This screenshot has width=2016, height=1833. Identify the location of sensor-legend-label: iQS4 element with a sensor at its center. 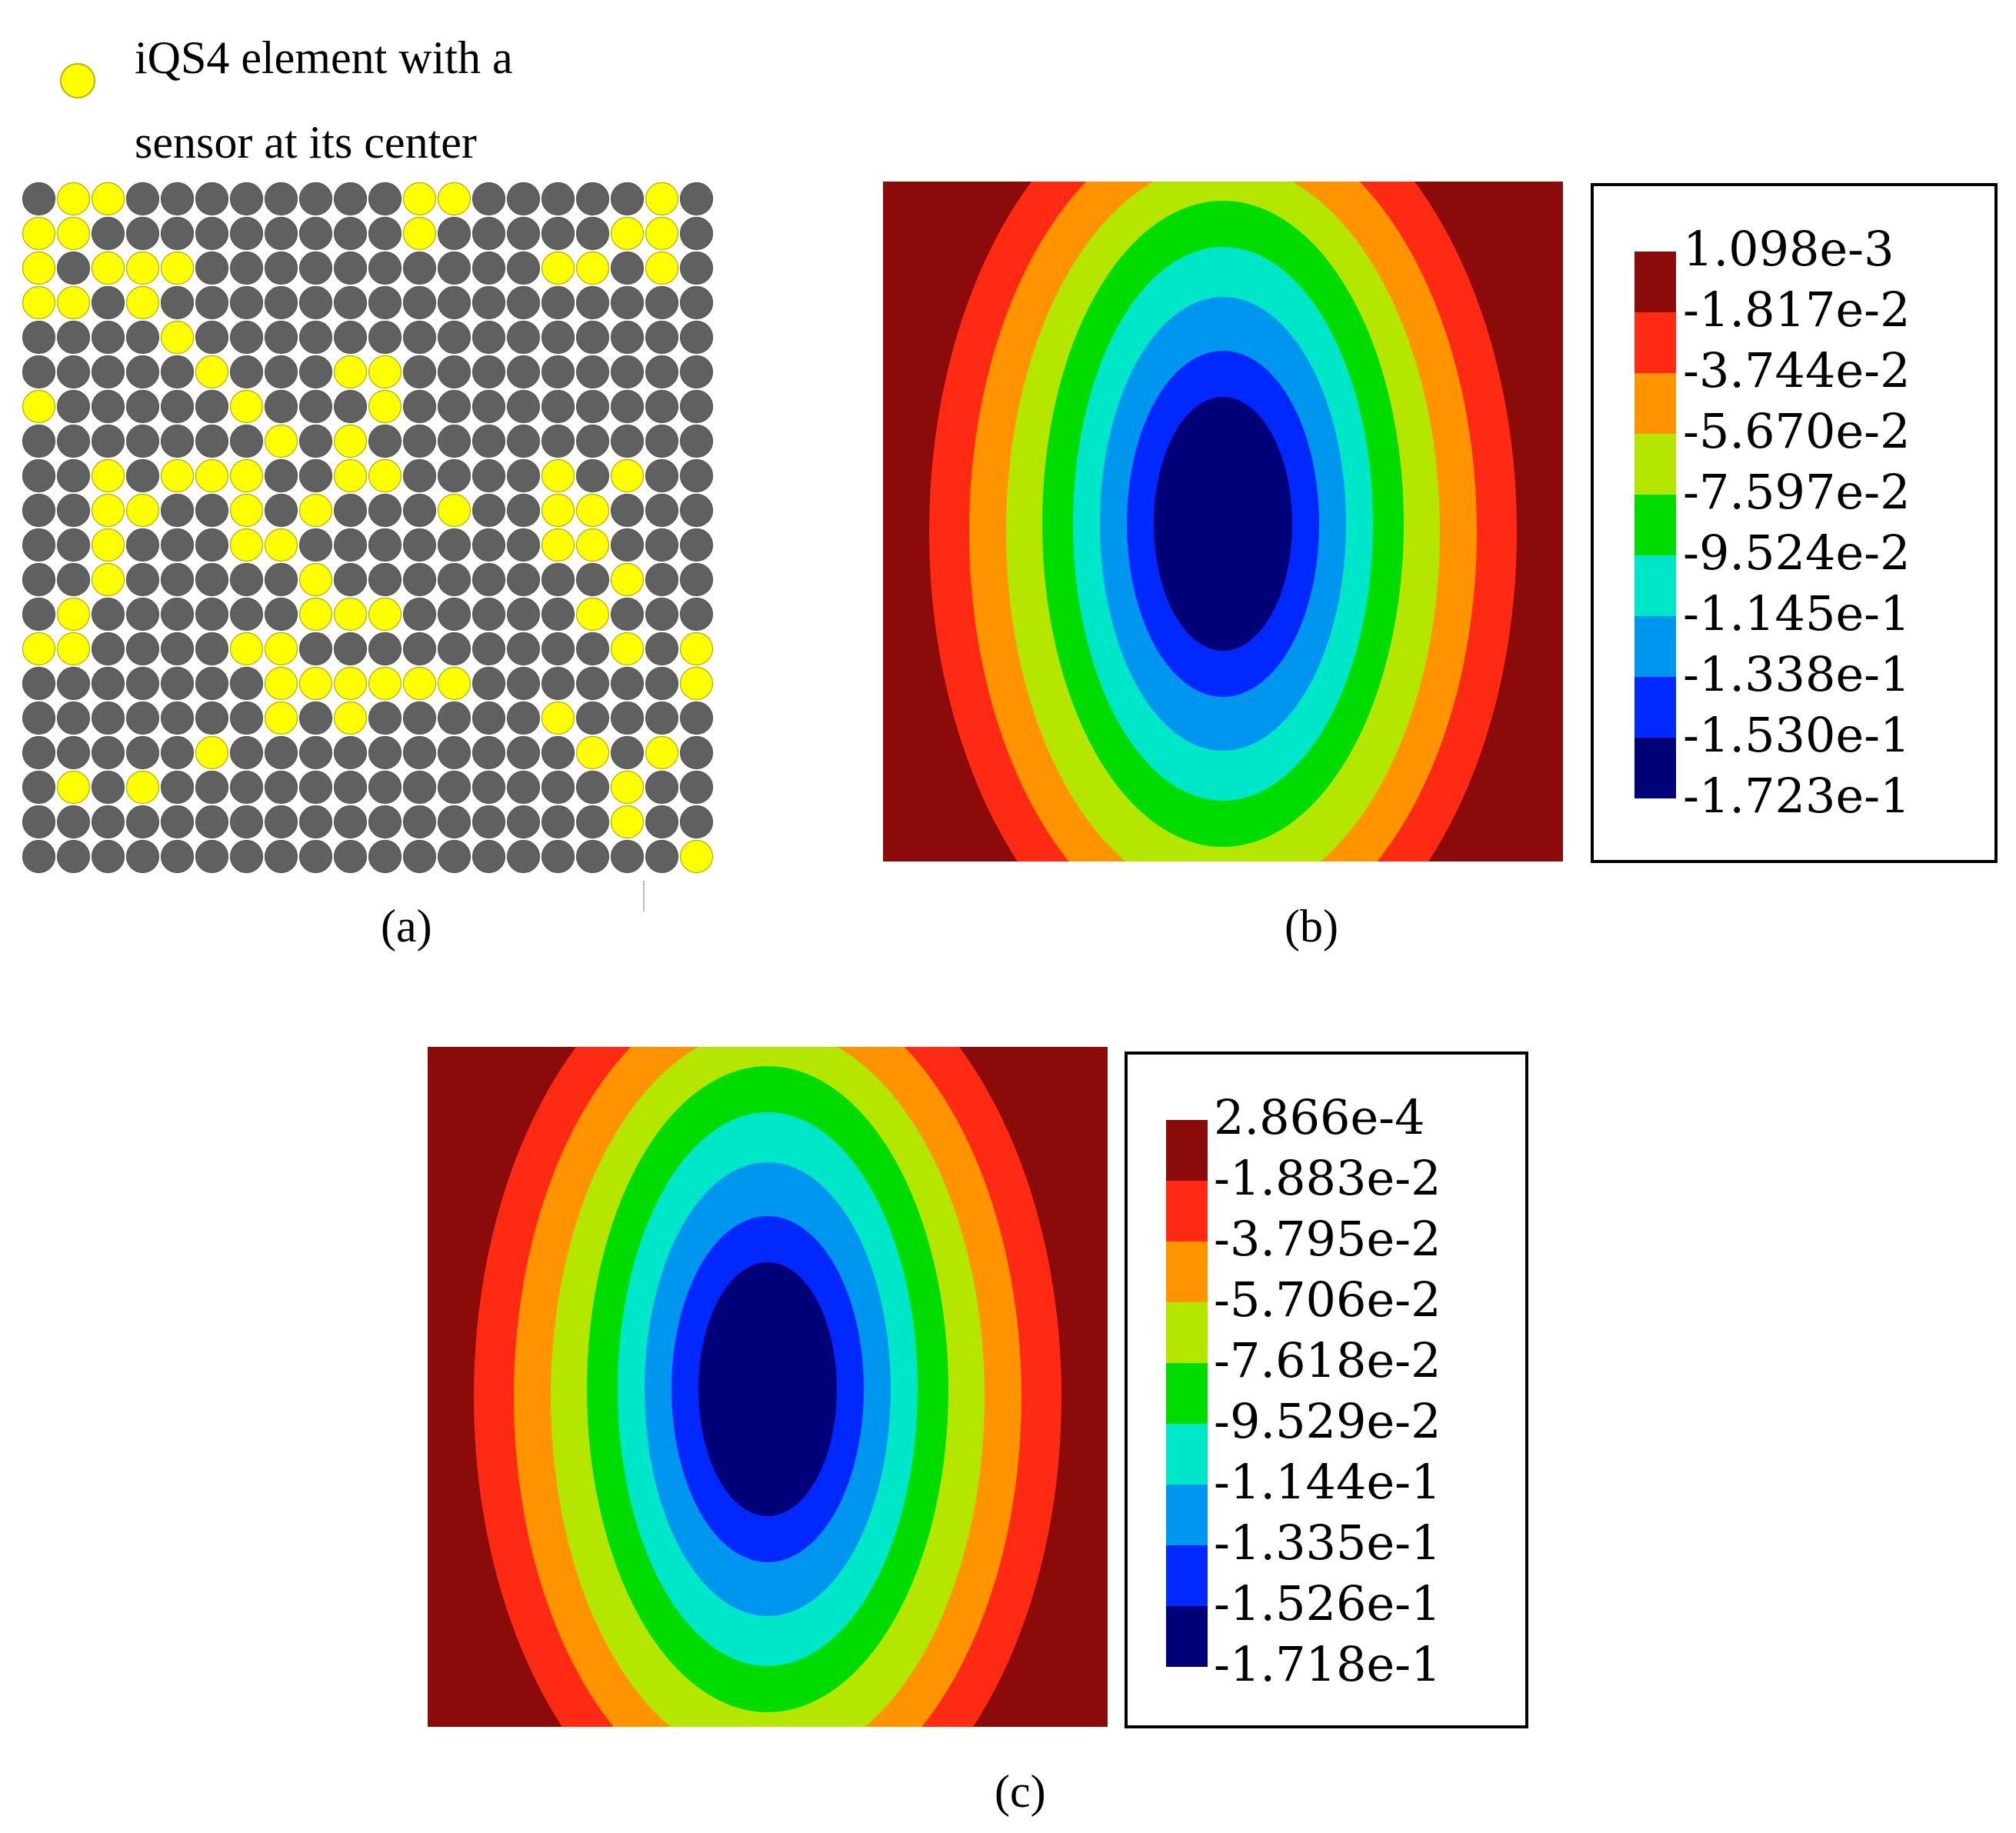
(324, 100).